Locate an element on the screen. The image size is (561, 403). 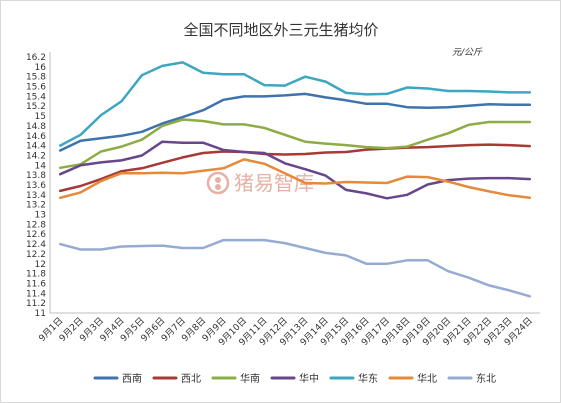
y-tick-label: 14 is located at coordinates (41, 166).